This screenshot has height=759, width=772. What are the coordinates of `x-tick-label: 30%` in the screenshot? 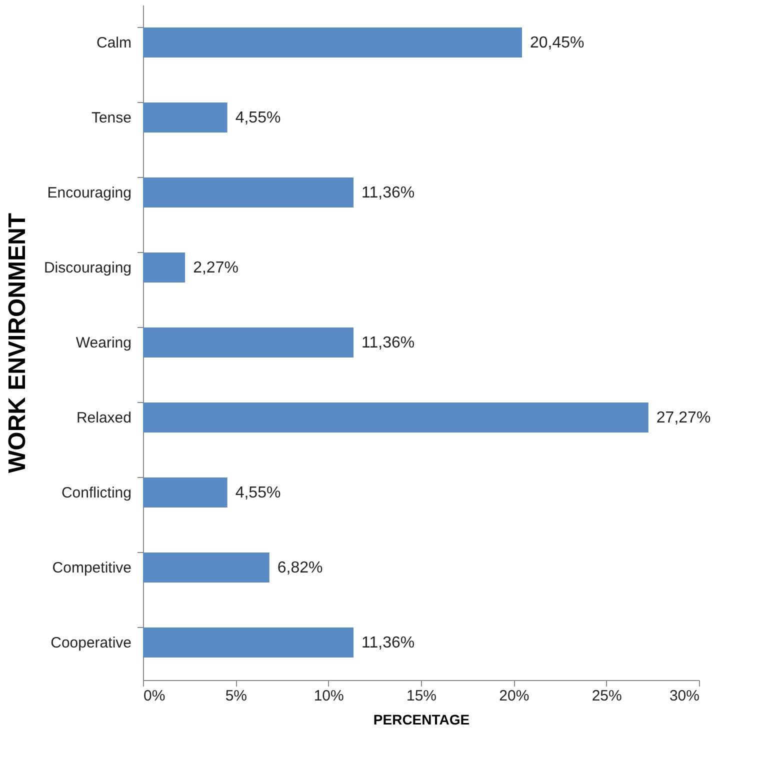 It's located at (684, 696).